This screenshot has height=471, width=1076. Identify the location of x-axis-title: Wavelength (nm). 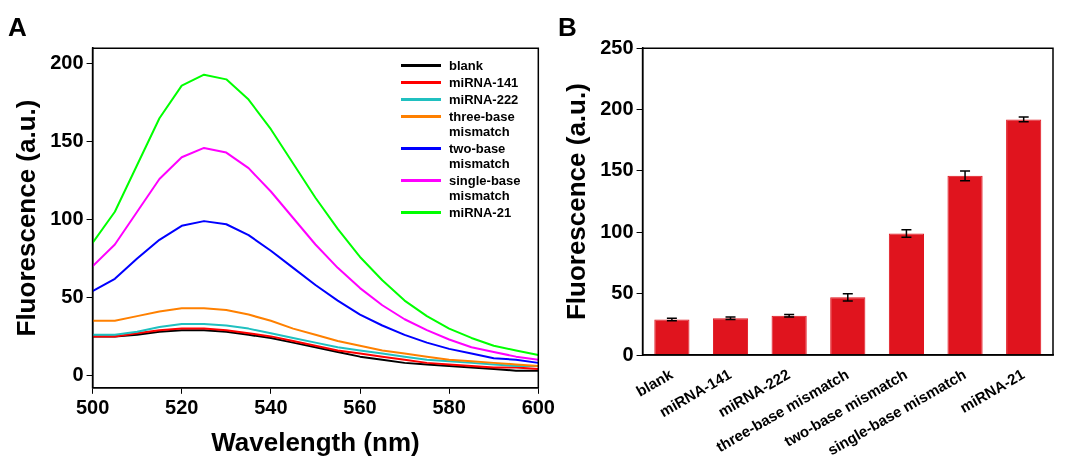
(315, 441).